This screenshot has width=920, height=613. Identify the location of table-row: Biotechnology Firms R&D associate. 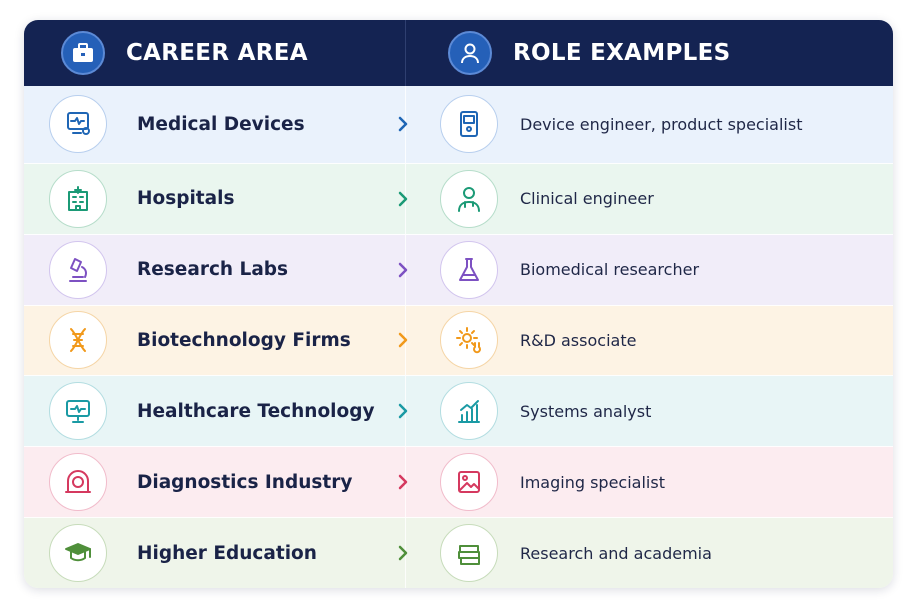
(458, 340).